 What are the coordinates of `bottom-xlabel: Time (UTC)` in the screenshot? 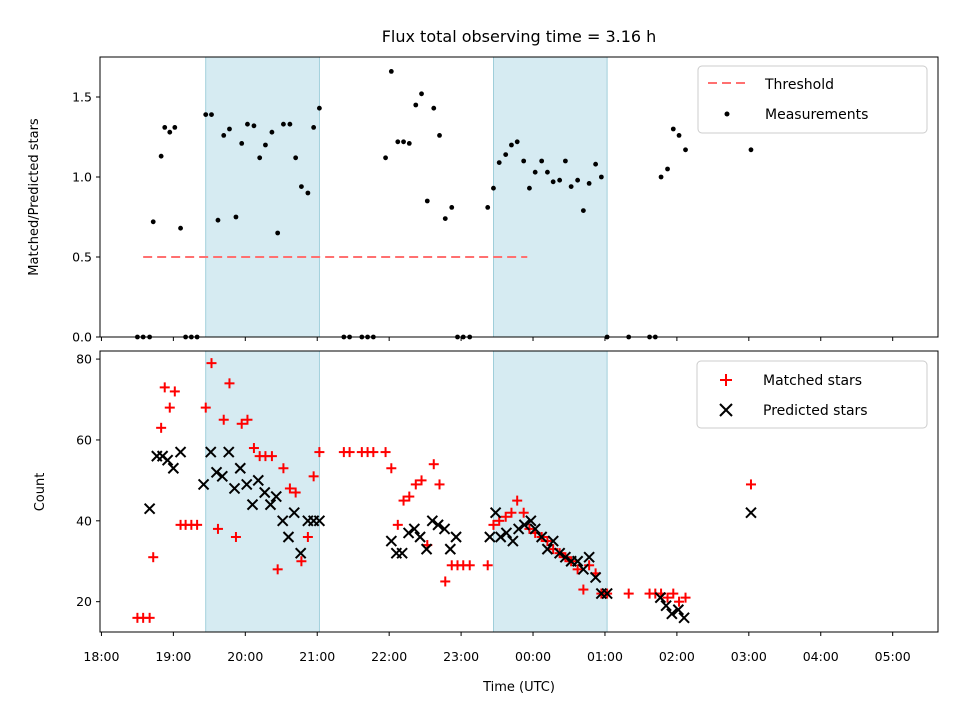 It's located at (518, 687).